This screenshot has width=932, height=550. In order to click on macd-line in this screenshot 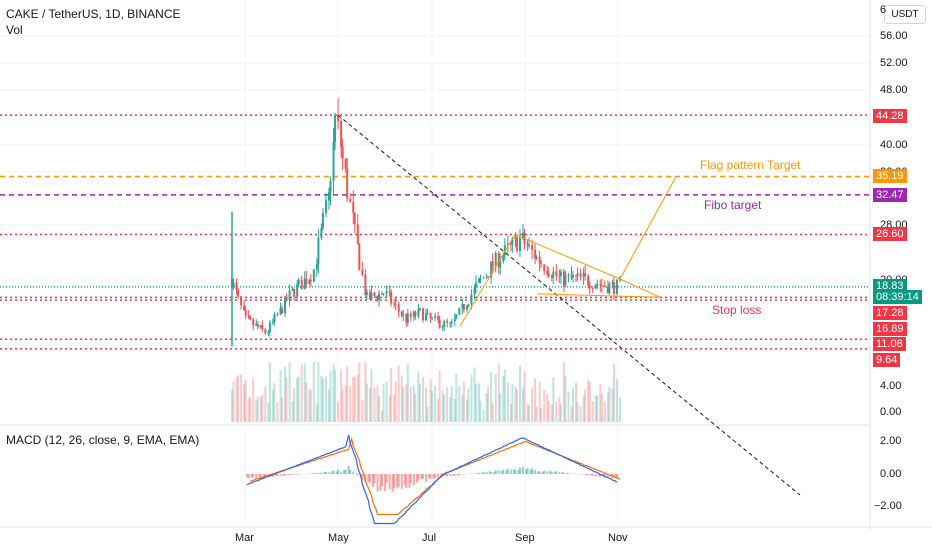, I will do `click(432, 479)`.